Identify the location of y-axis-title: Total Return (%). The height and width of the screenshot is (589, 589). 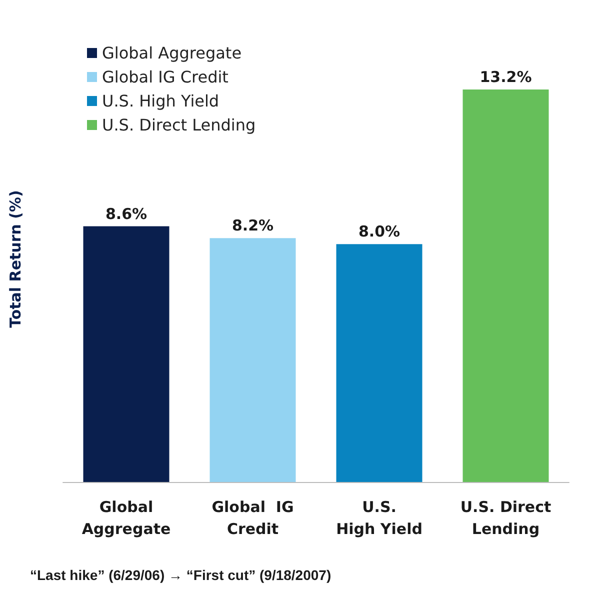
(15, 259).